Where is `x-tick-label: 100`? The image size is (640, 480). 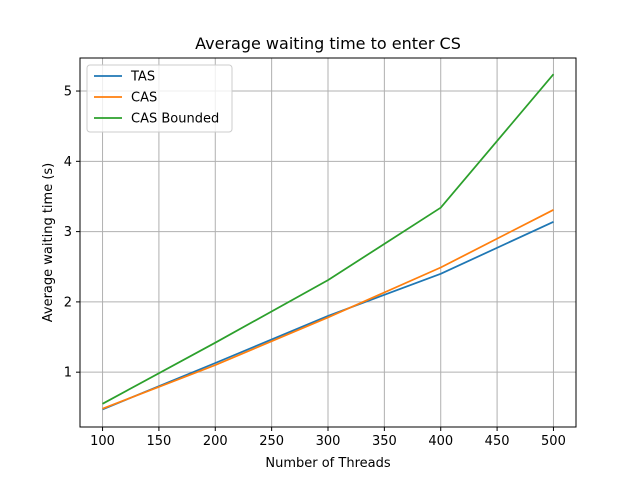 x-tick-label: 100 is located at coordinates (102, 441).